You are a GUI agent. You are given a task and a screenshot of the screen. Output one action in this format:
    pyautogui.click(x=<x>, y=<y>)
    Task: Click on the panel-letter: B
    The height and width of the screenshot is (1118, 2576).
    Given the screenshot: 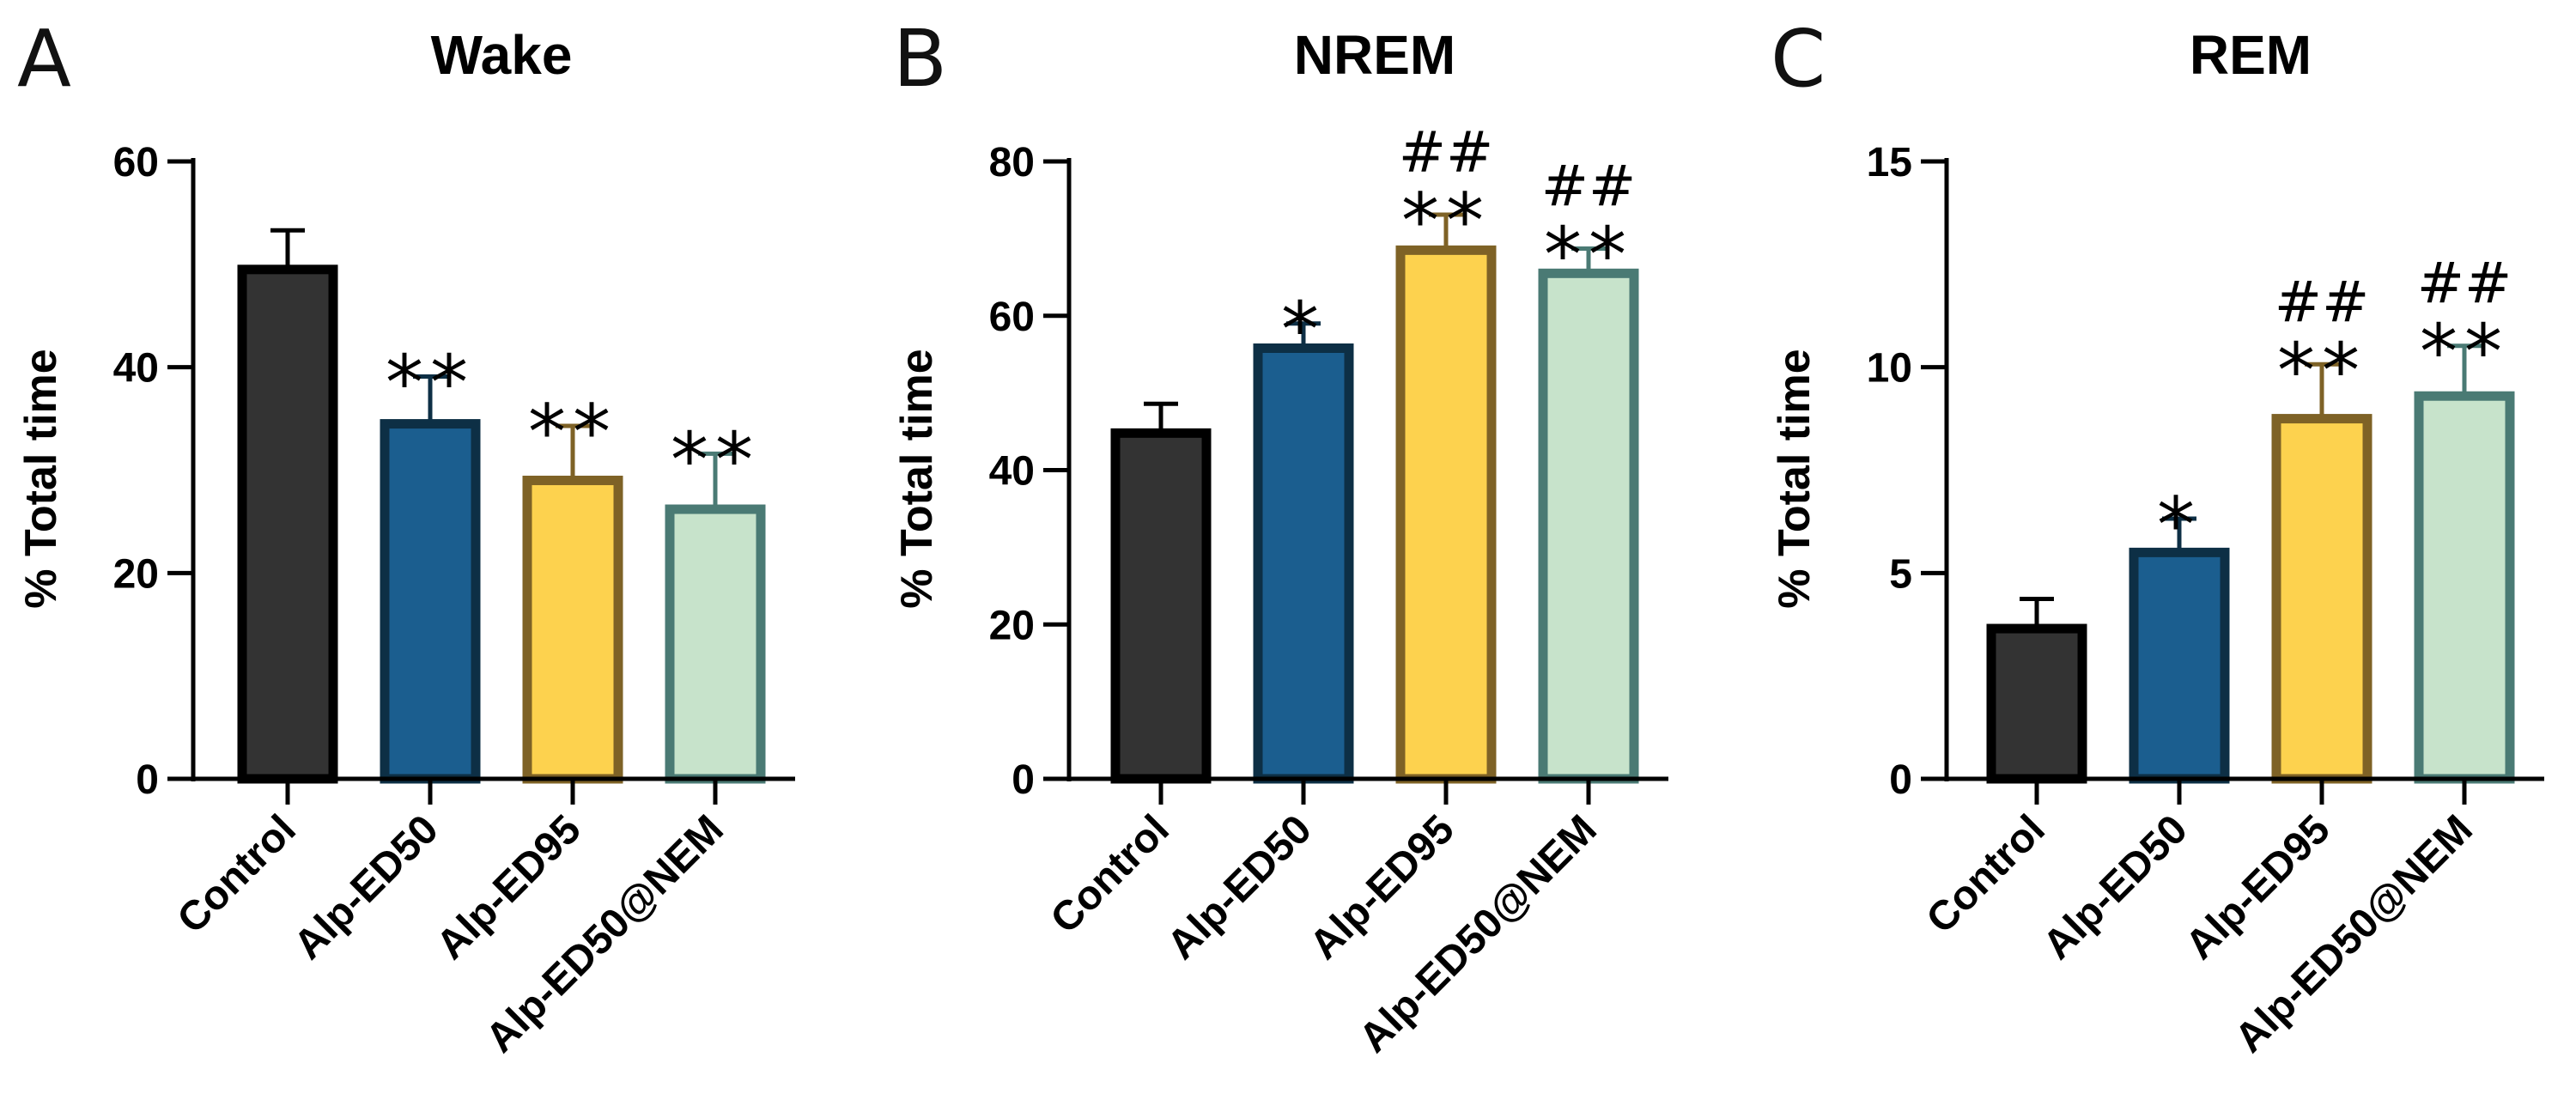 What is the action you would take?
    pyautogui.click(x=920, y=59)
    